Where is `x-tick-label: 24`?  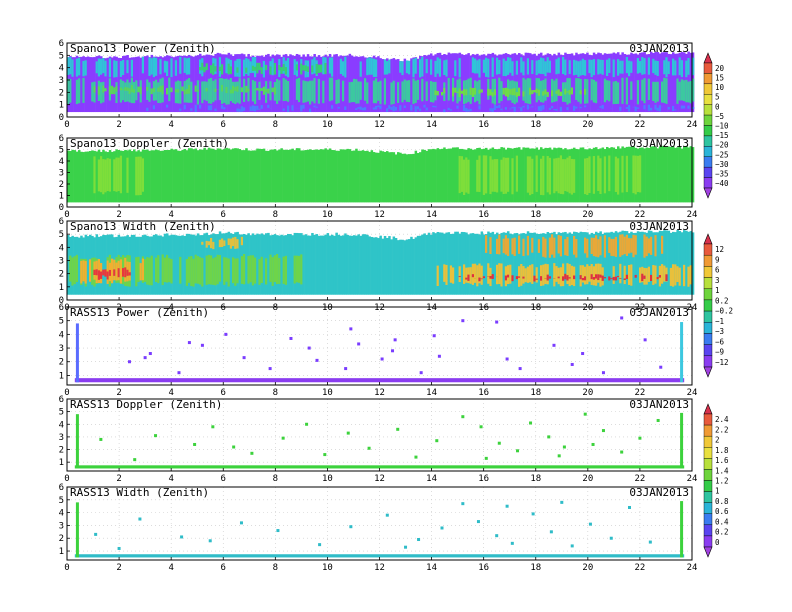 x-tick-label: 24 is located at coordinates (692, 393).